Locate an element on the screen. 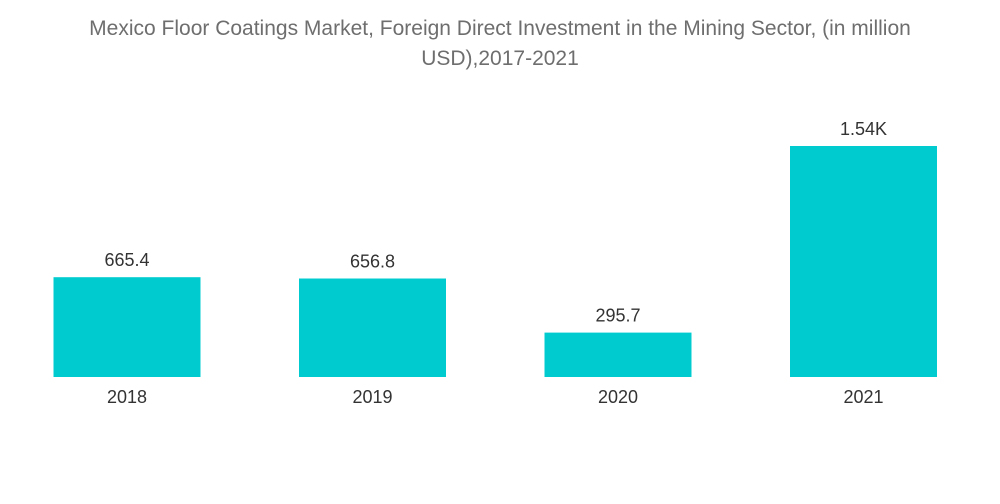  data-label-2021: 1.54K is located at coordinates (863, 129).